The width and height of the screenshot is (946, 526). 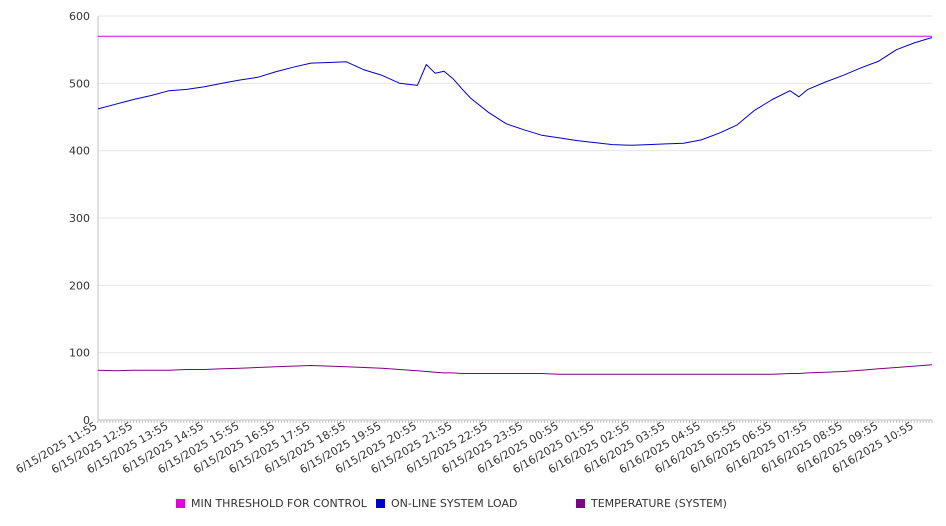 I want to click on legend-swatch-system-load, so click(x=380, y=503).